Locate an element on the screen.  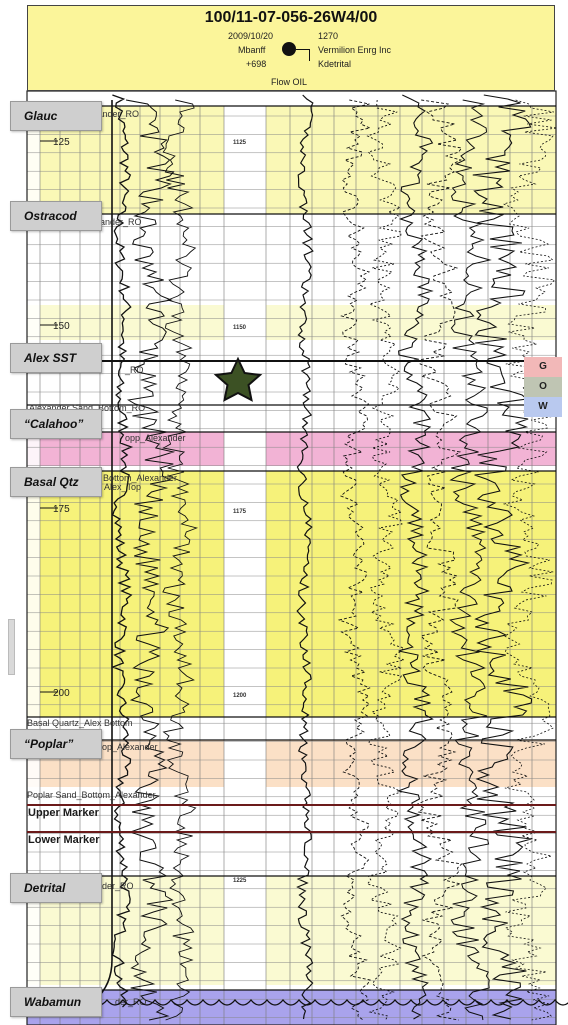
header-operator: Vermilion Enrg Inc is located at coordinates (355, 50).